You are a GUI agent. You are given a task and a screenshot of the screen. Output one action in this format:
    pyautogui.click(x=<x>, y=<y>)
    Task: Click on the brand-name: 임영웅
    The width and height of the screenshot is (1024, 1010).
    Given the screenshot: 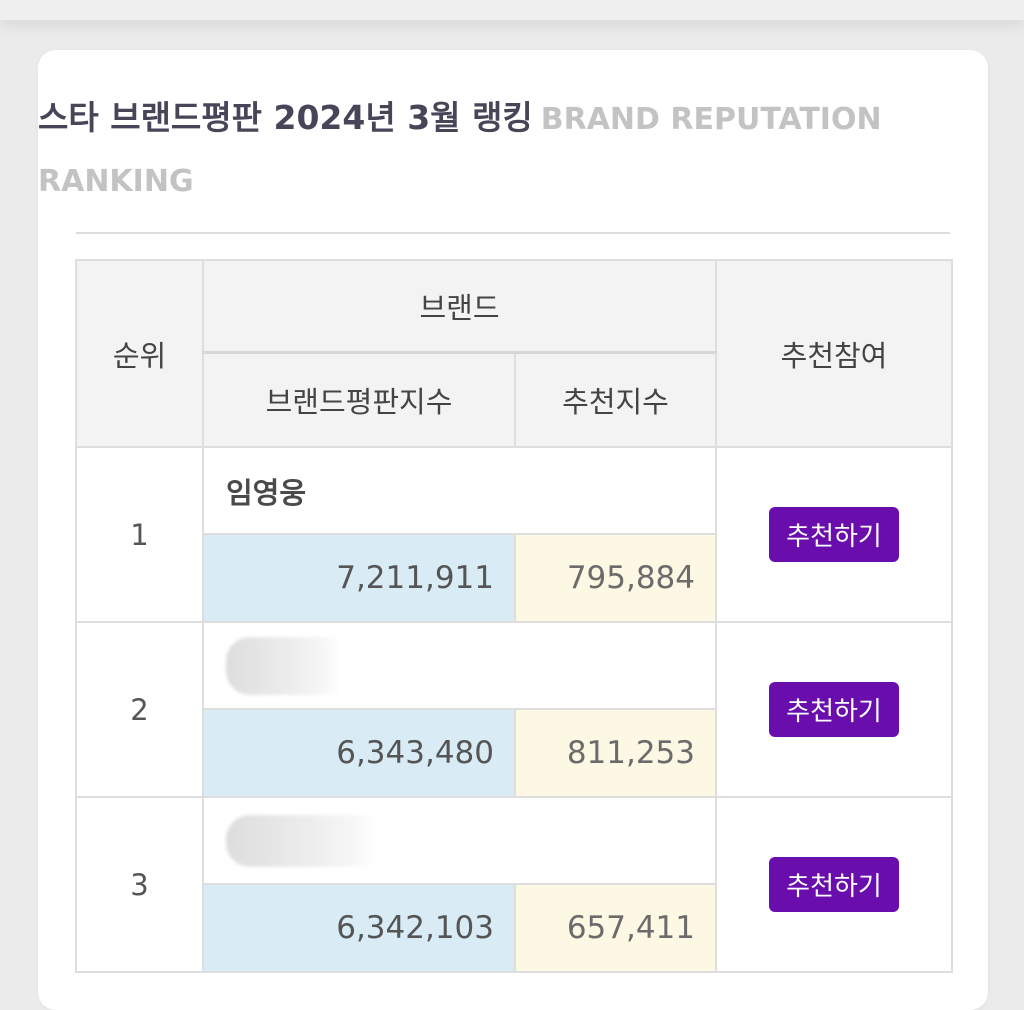 What is the action you would take?
    pyautogui.click(x=459, y=490)
    